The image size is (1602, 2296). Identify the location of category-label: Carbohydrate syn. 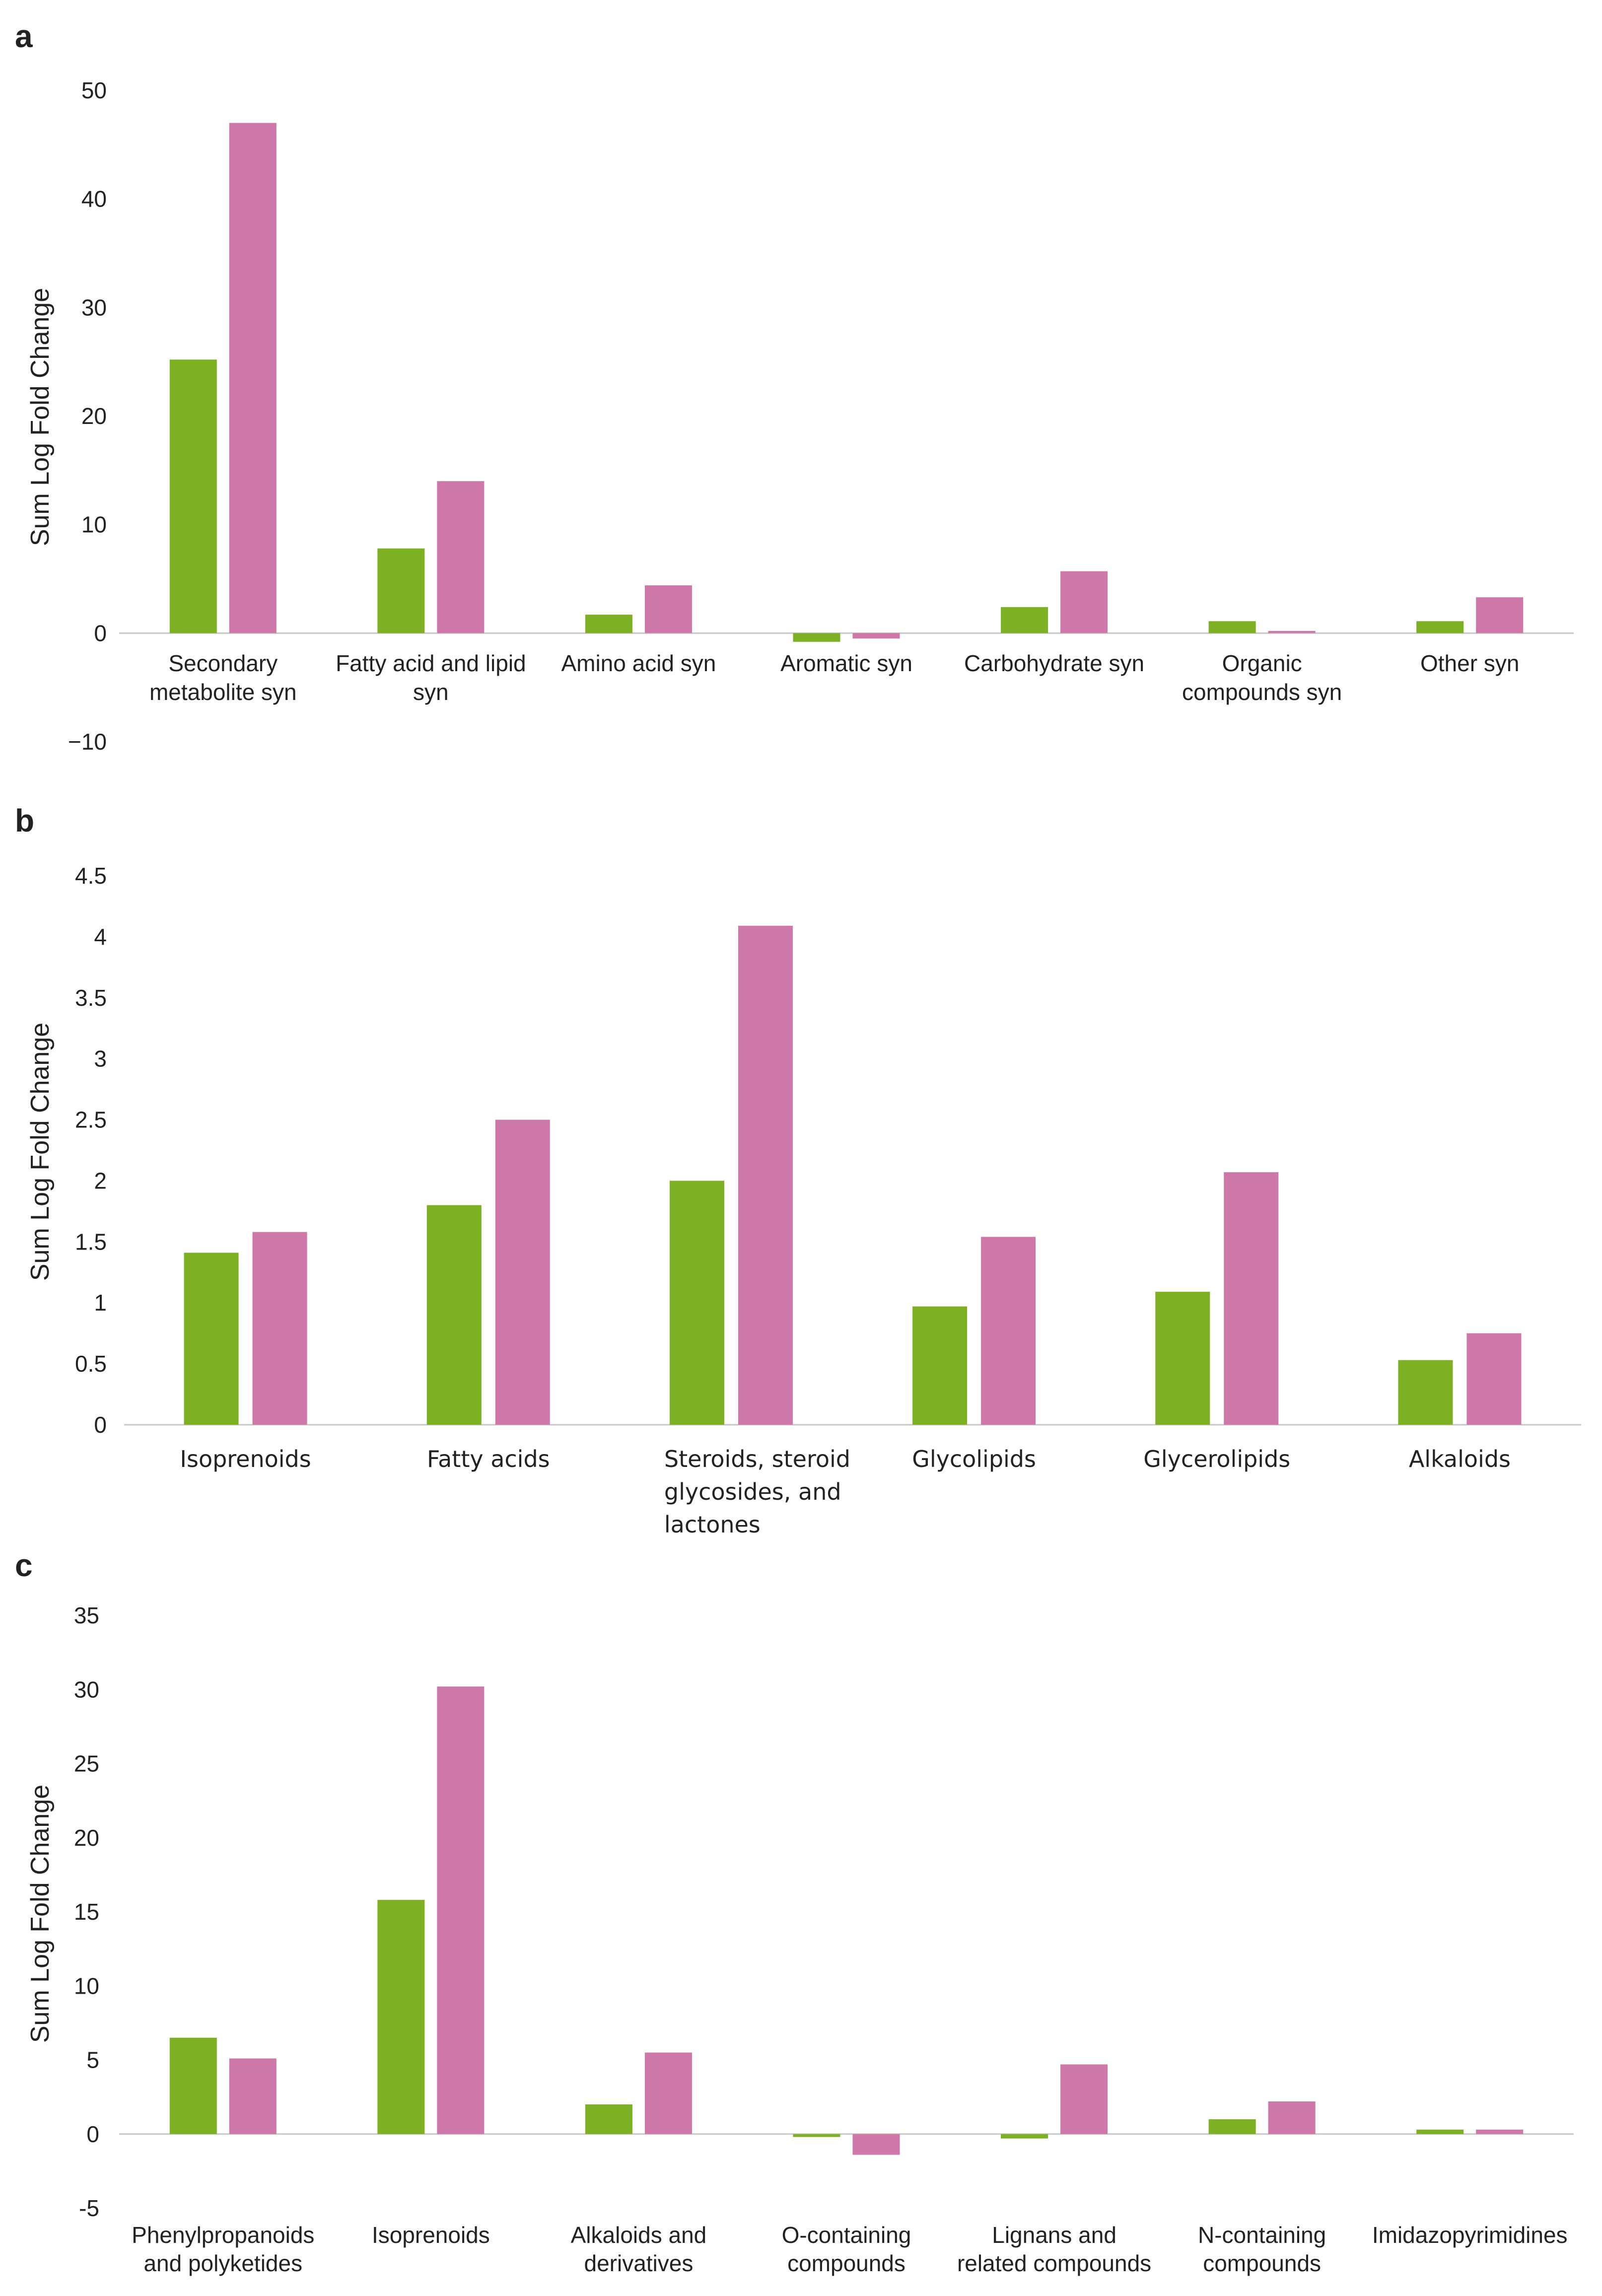
(1054, 663).